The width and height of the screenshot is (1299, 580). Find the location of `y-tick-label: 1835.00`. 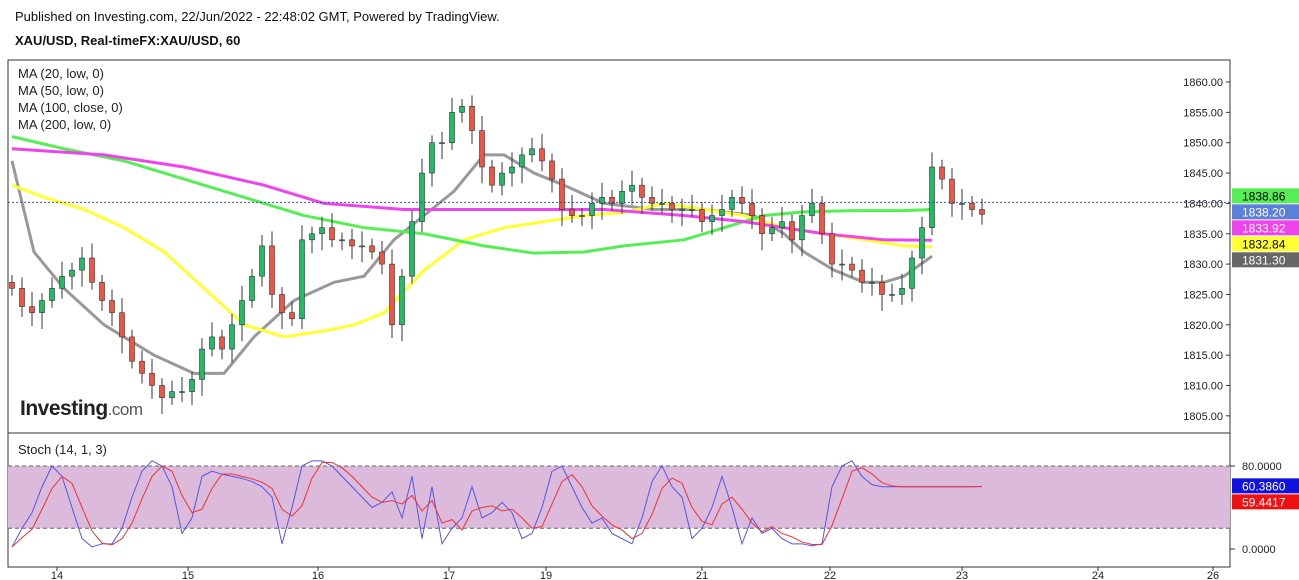

y-tick-label: 1835.00 is located at coordinates (1203, 235).